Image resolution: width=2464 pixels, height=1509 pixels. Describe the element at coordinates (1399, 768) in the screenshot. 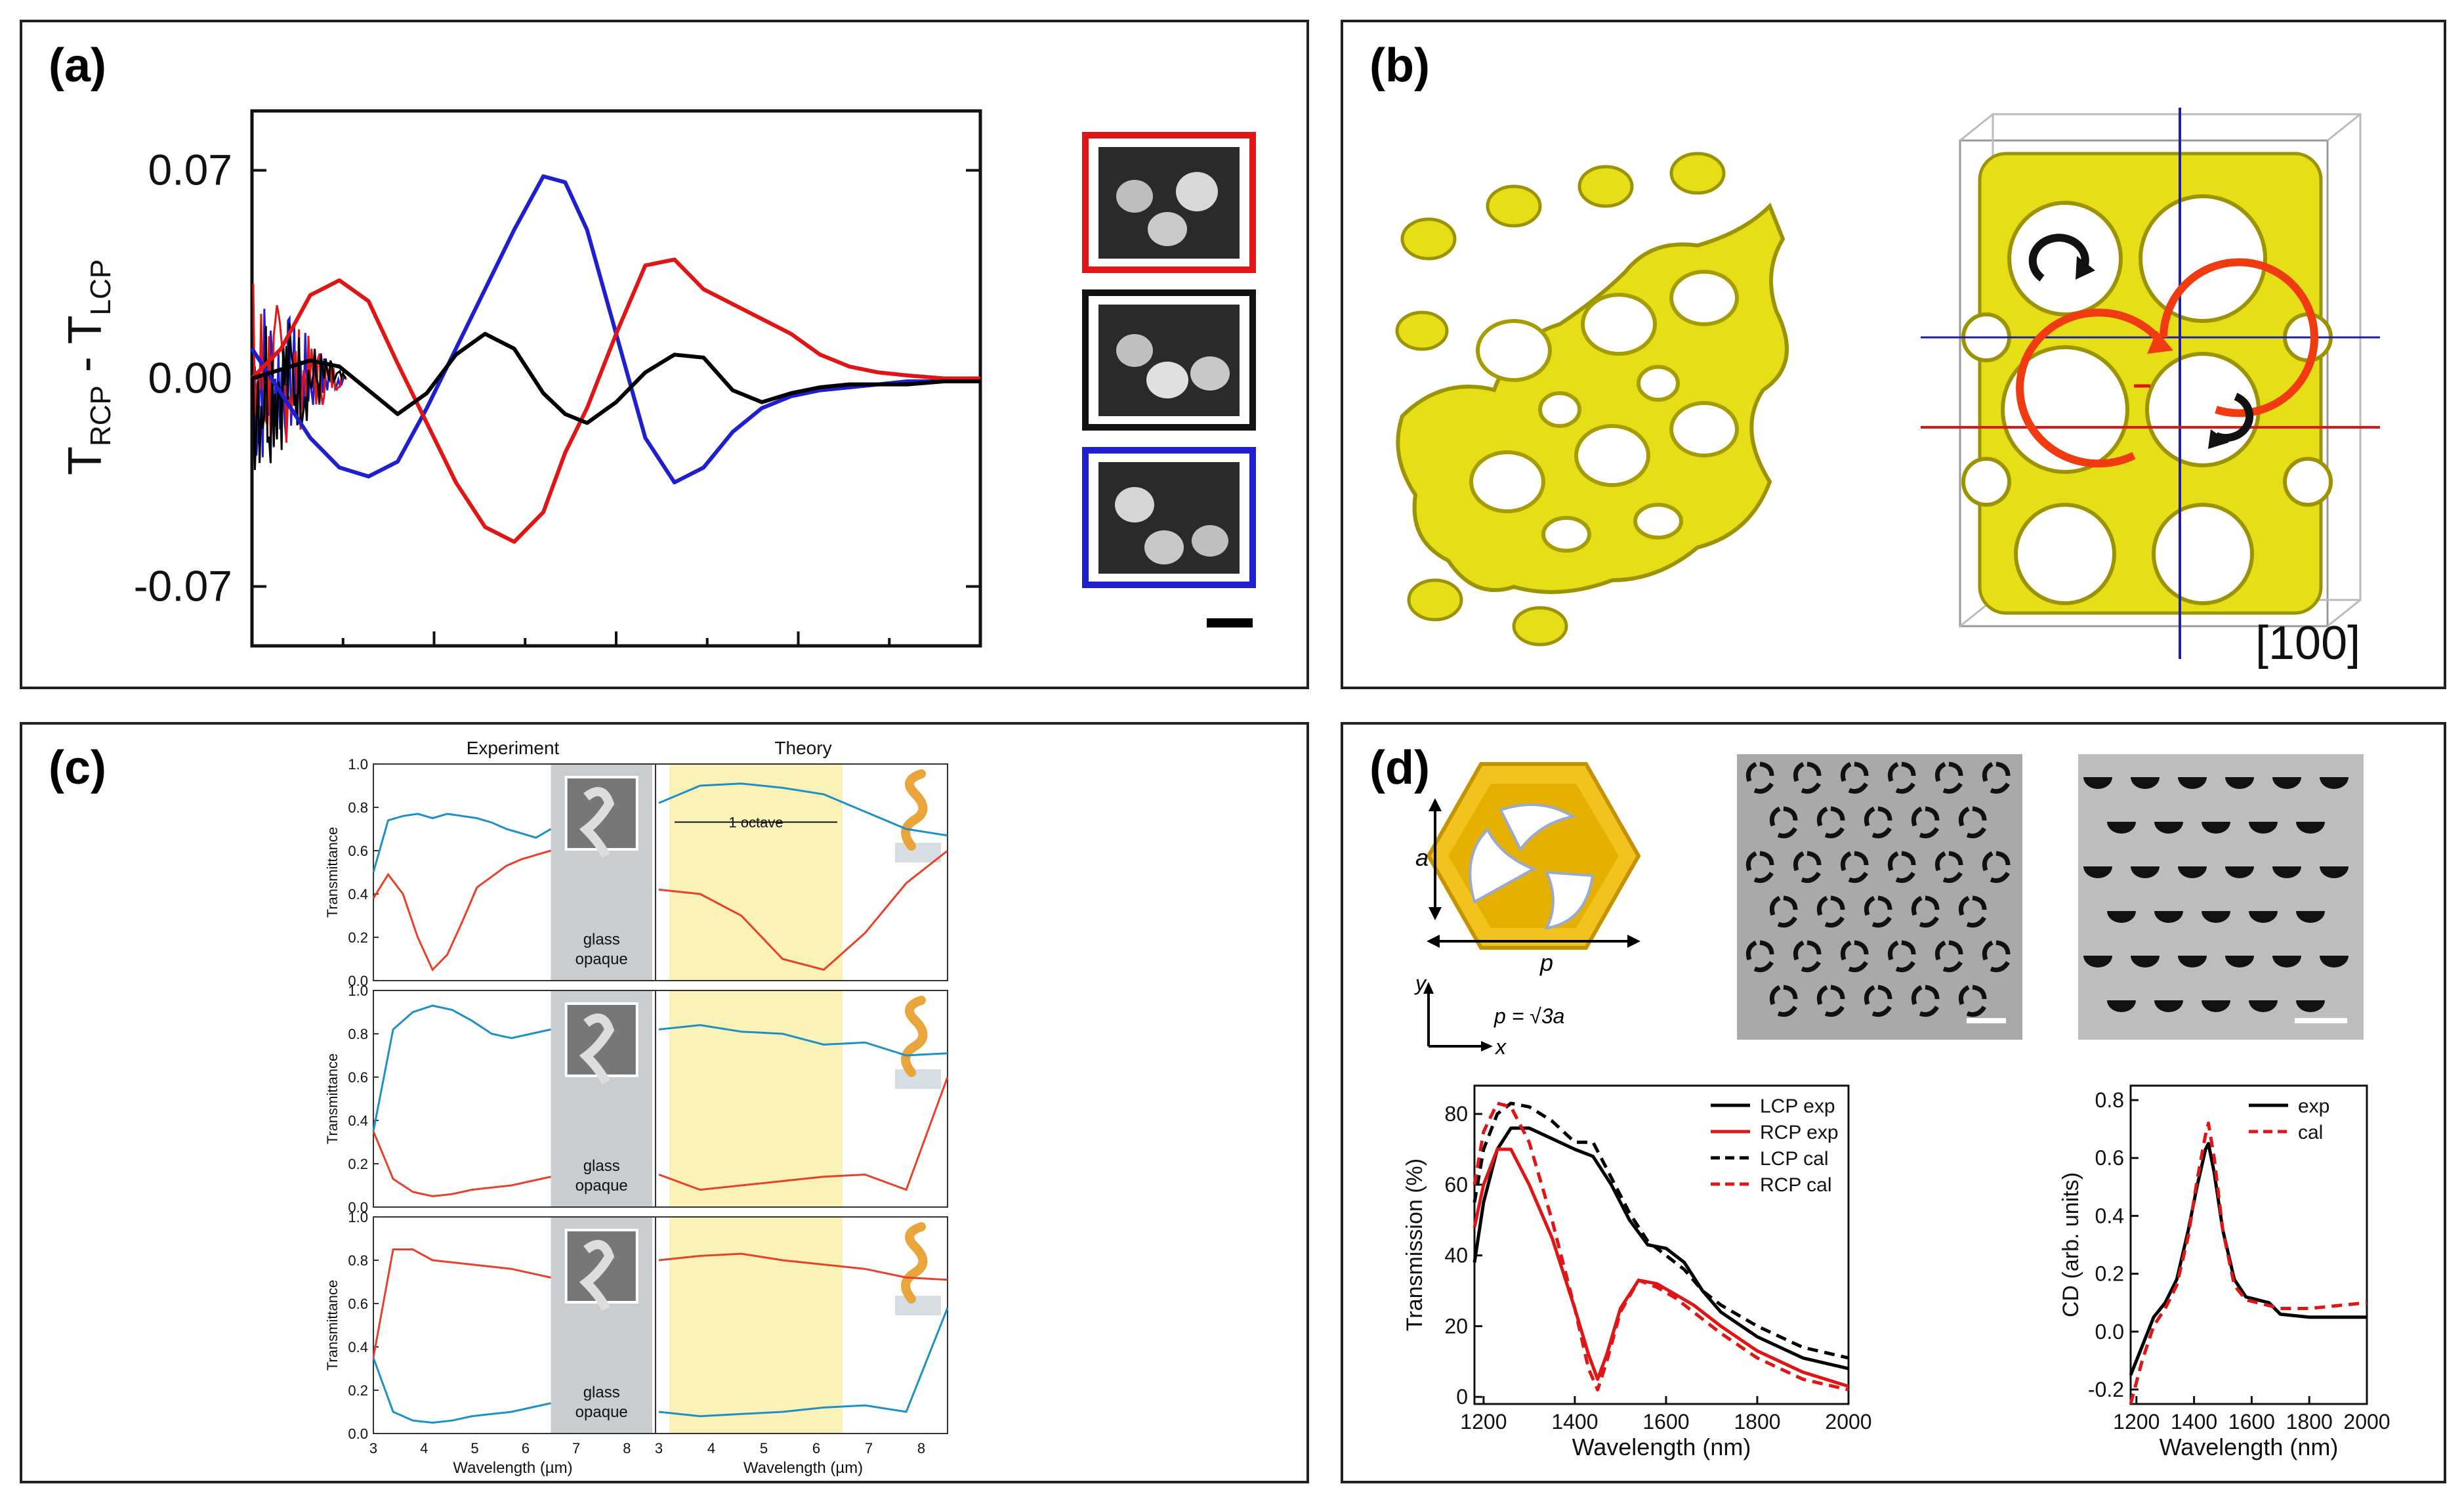

I see `panel-d-label: (d)` at that location.